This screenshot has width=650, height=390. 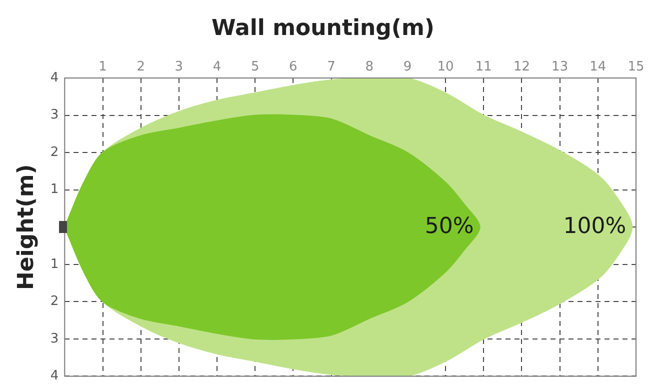 I want to click on x-tick-label: 1, so click(x=102, y=67).